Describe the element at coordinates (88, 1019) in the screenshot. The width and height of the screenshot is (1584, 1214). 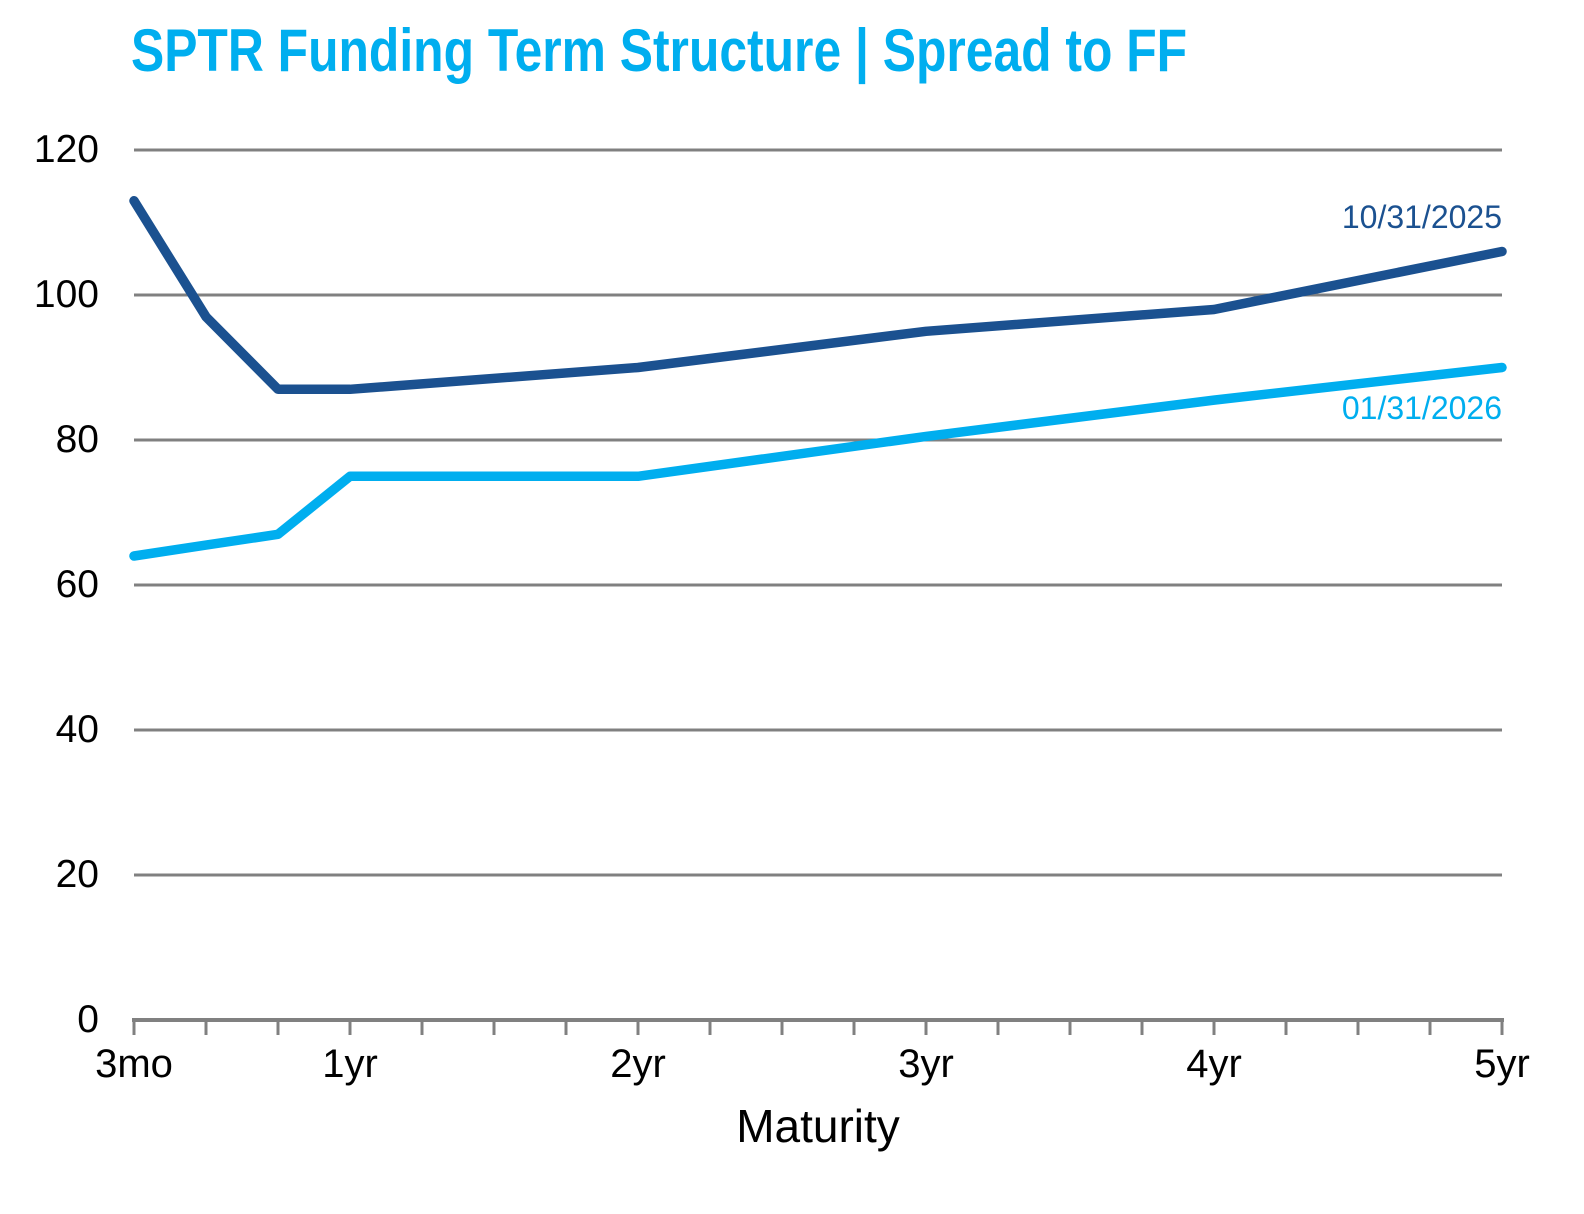
I see `y-tick-label-0: 0` at that location.